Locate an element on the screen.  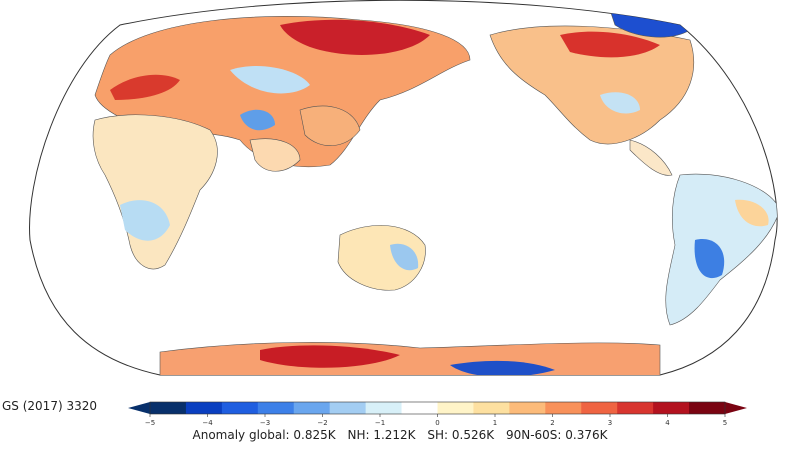
colorbar-tick-label: 3 is located at coordinates (610, 423).